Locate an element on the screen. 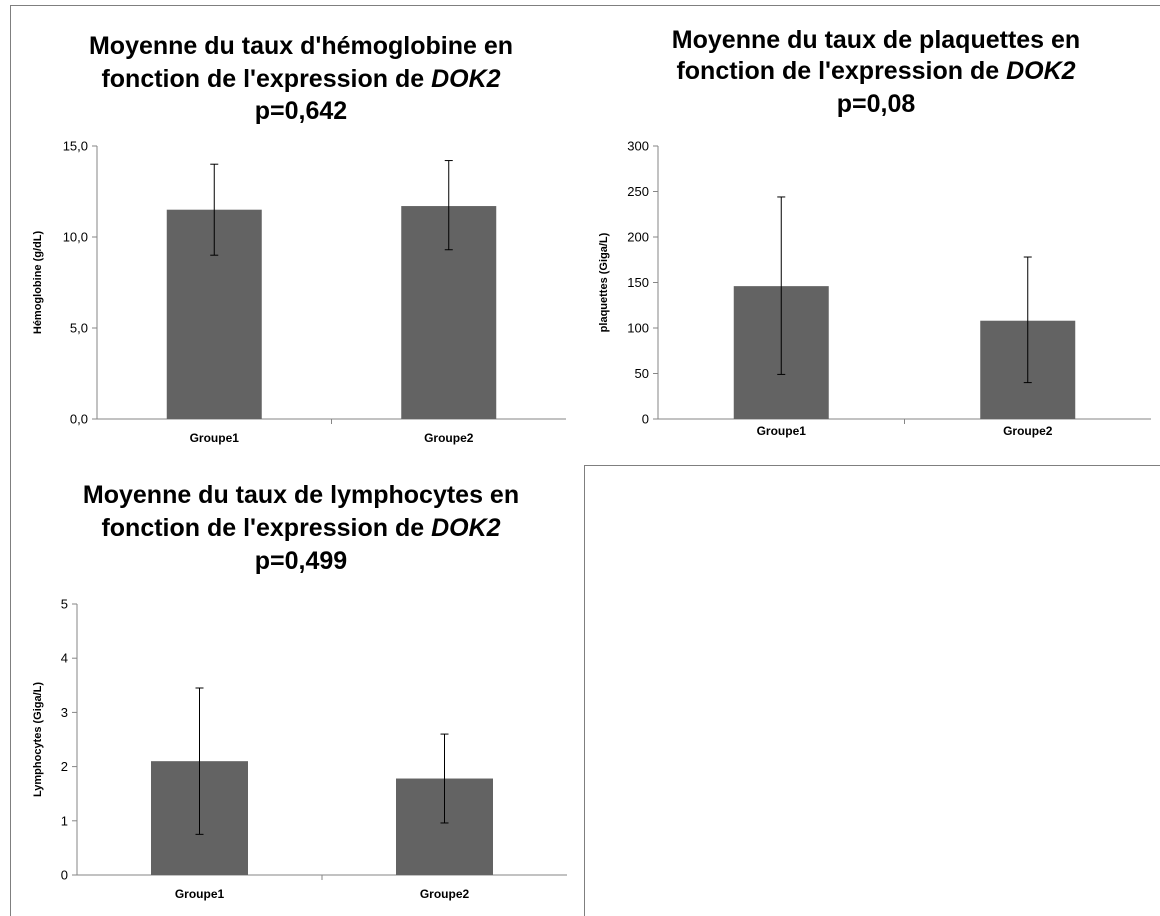 Image resolution: width=1160 pixels, height=916 pixels. y-tick-label: 2 is located at coordinates (64, 766).